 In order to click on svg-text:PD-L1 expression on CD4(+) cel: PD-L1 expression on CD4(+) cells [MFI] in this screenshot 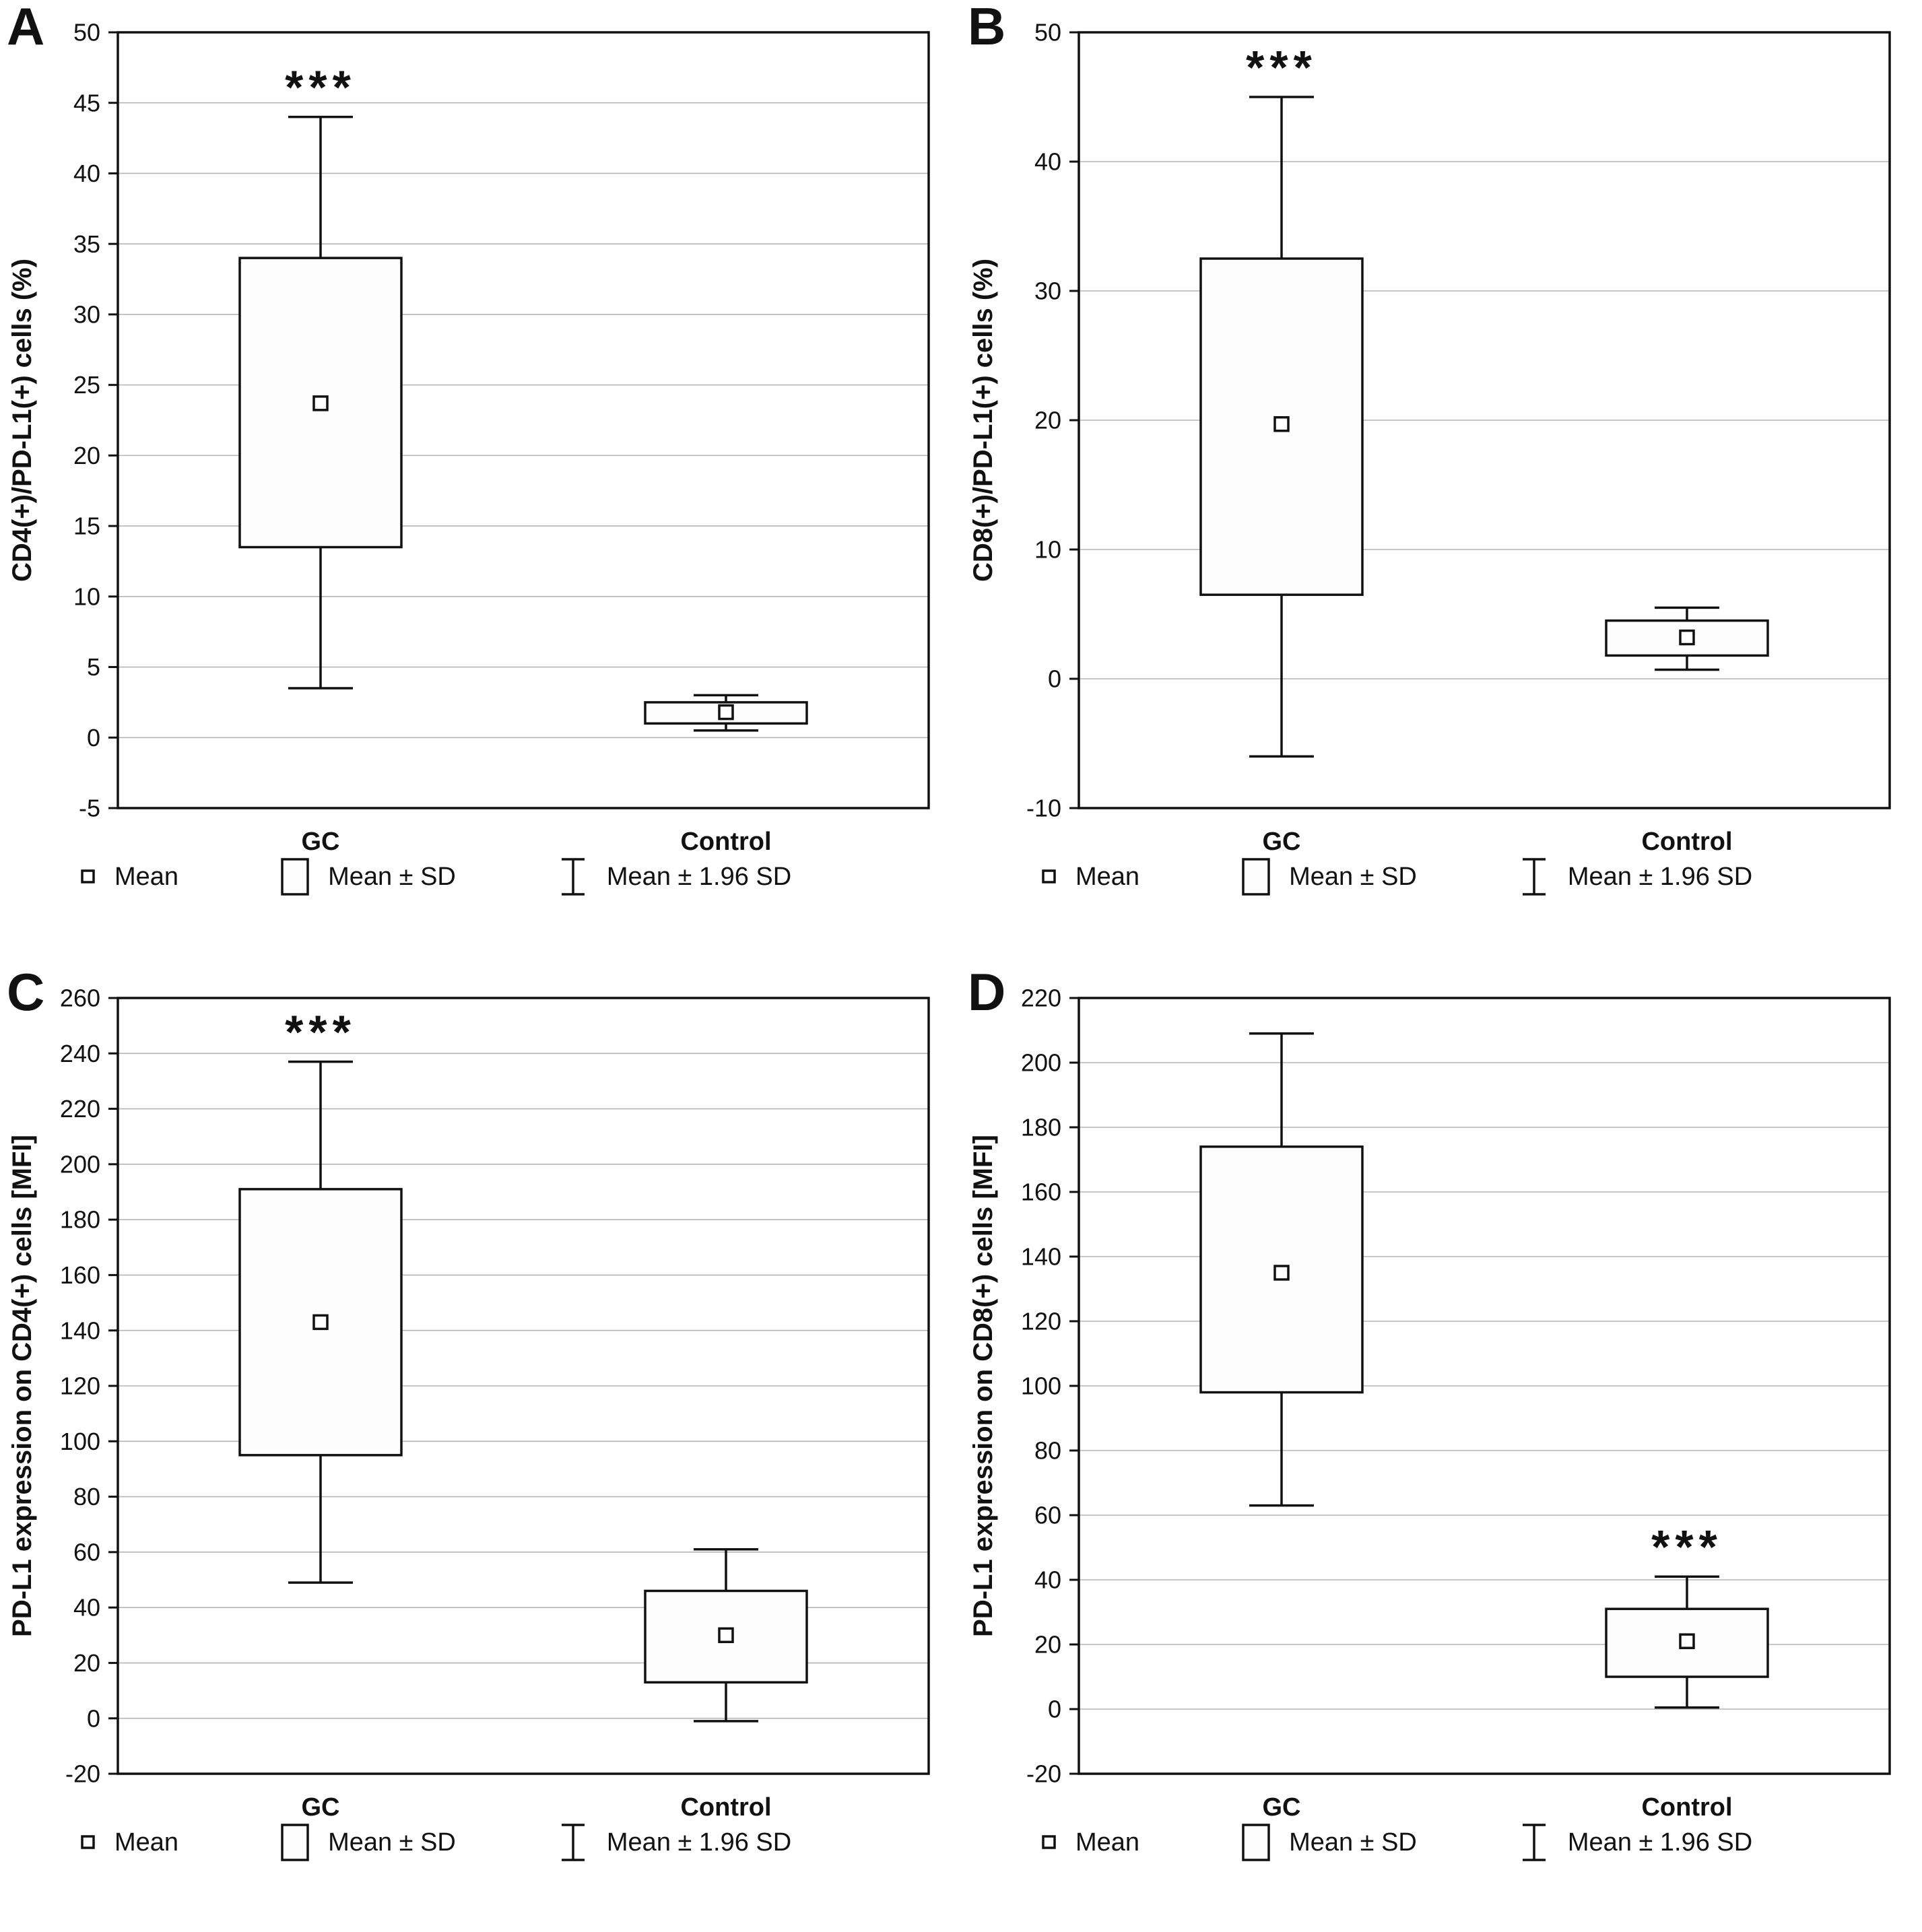, I will do `click(22, 1386)`.